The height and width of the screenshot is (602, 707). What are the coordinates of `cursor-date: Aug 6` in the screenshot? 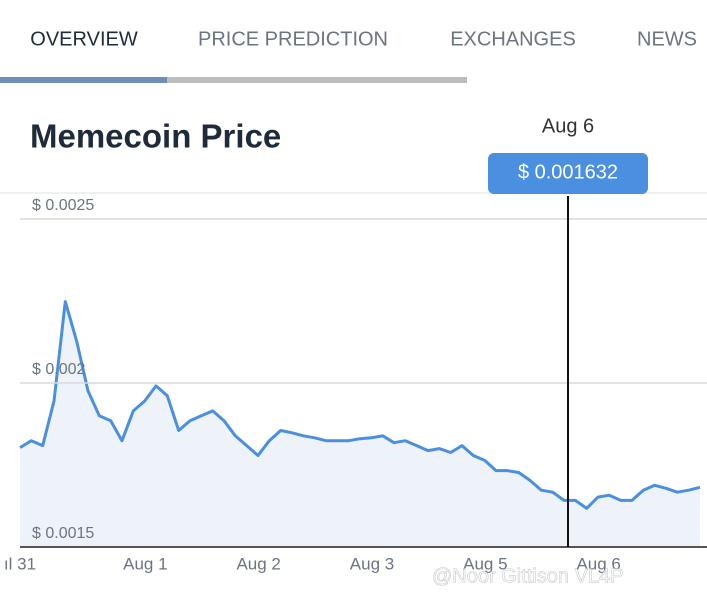 It's located at (568, 126).